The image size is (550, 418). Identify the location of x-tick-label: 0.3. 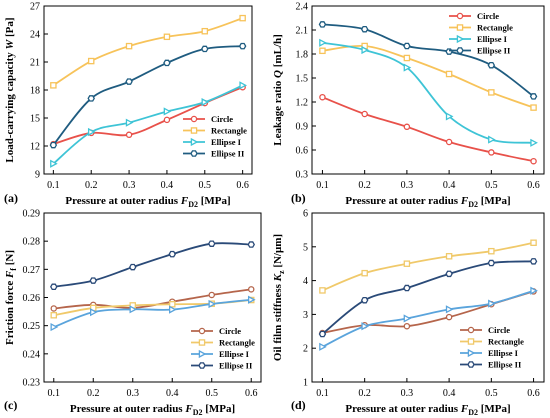
(407, 393).